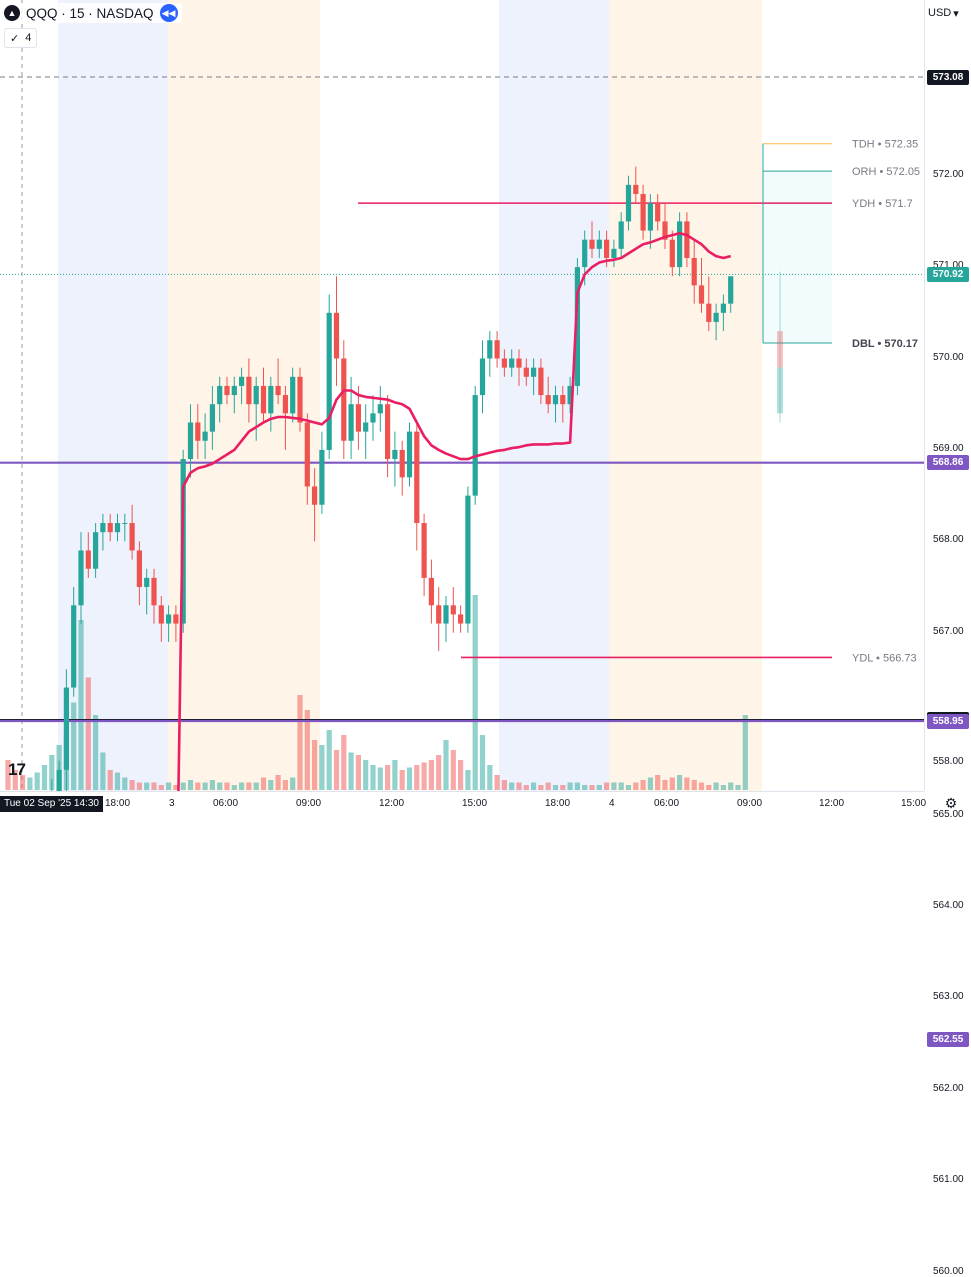  I want to click on opening-range-box, so click(797, 257).